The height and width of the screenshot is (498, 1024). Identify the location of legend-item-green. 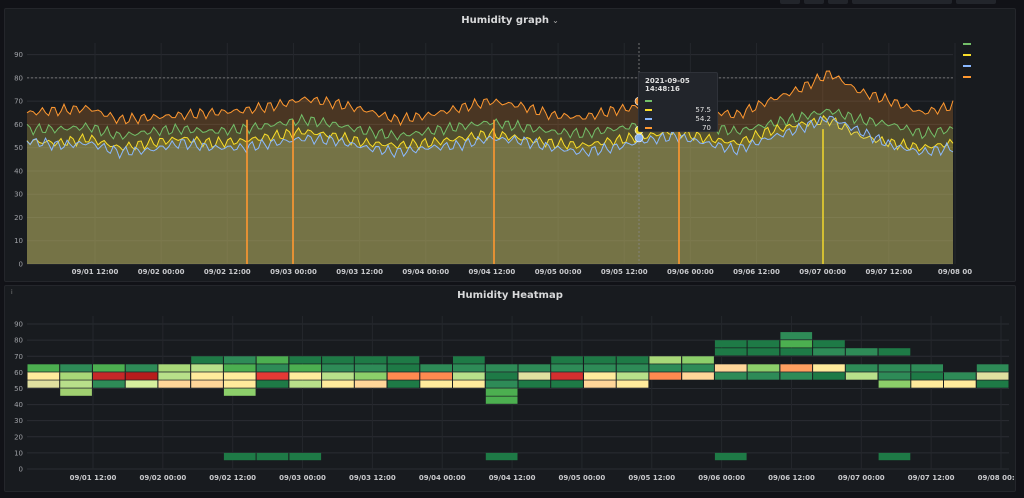
(967, 44).